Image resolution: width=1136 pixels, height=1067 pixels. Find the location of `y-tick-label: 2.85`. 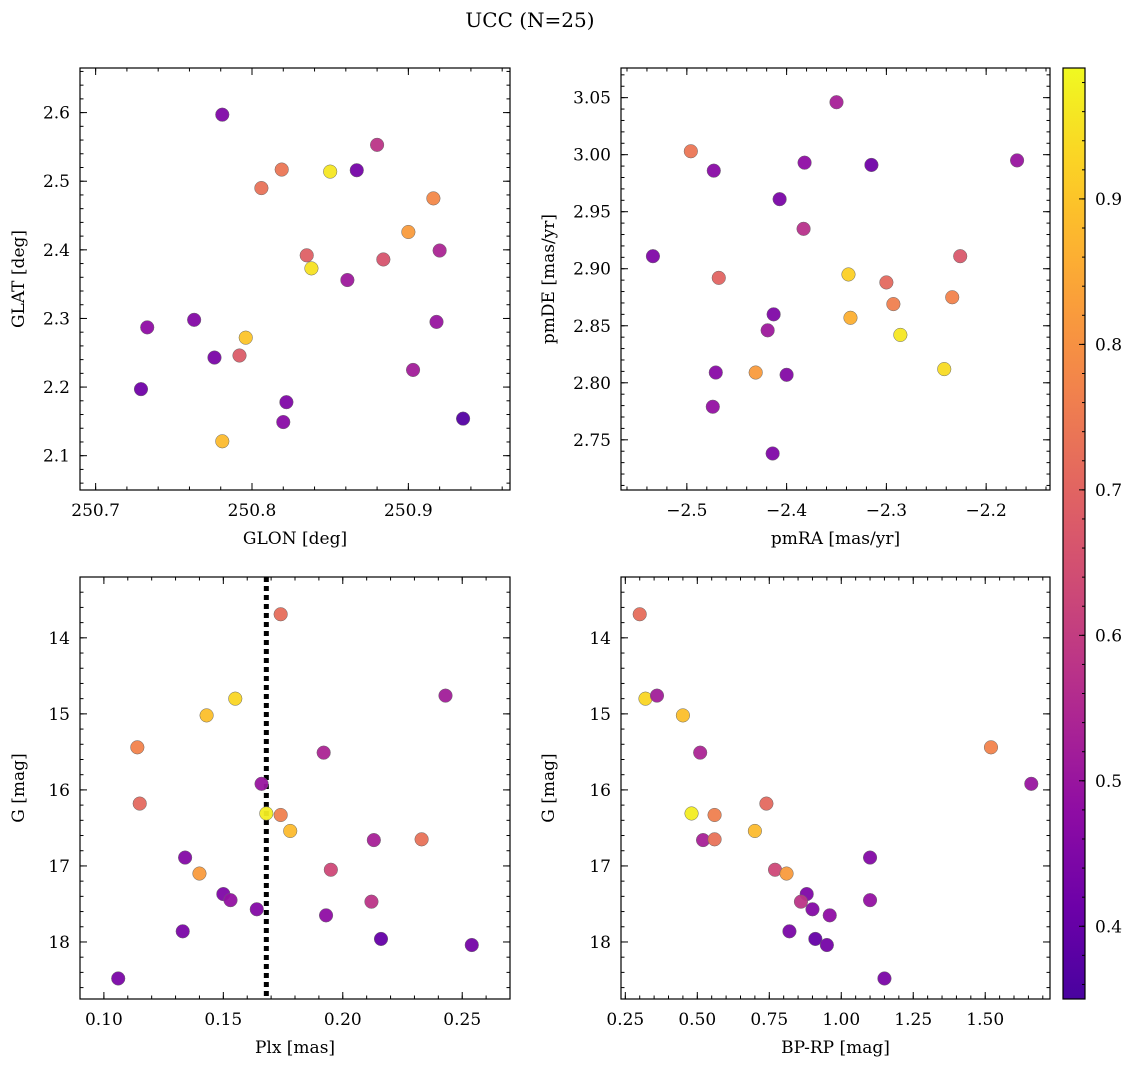

y-tick-label: 2.85 is located at coordinates (592, 327).